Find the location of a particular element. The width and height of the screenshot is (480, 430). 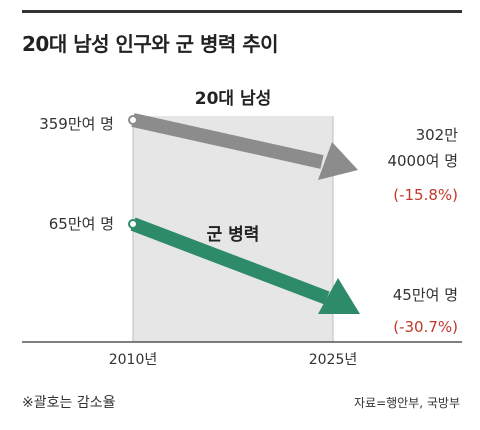

arrow-head-military is located at coordinates (339, 296).